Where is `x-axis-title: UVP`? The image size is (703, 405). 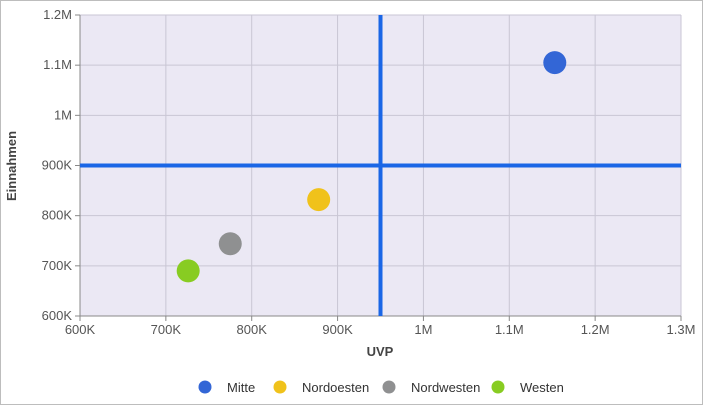 x-axis-title: UVP is located at coordinates (380, 351).